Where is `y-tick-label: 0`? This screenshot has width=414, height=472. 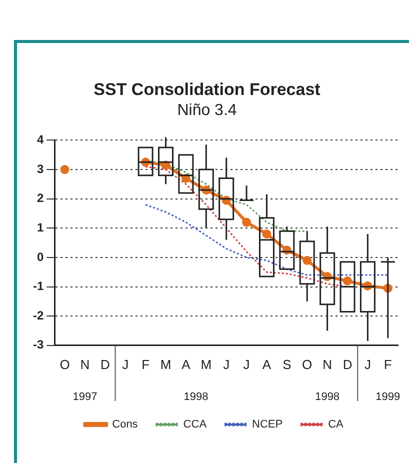
y-tick-label: 0 is located at coordinates (40, 257).